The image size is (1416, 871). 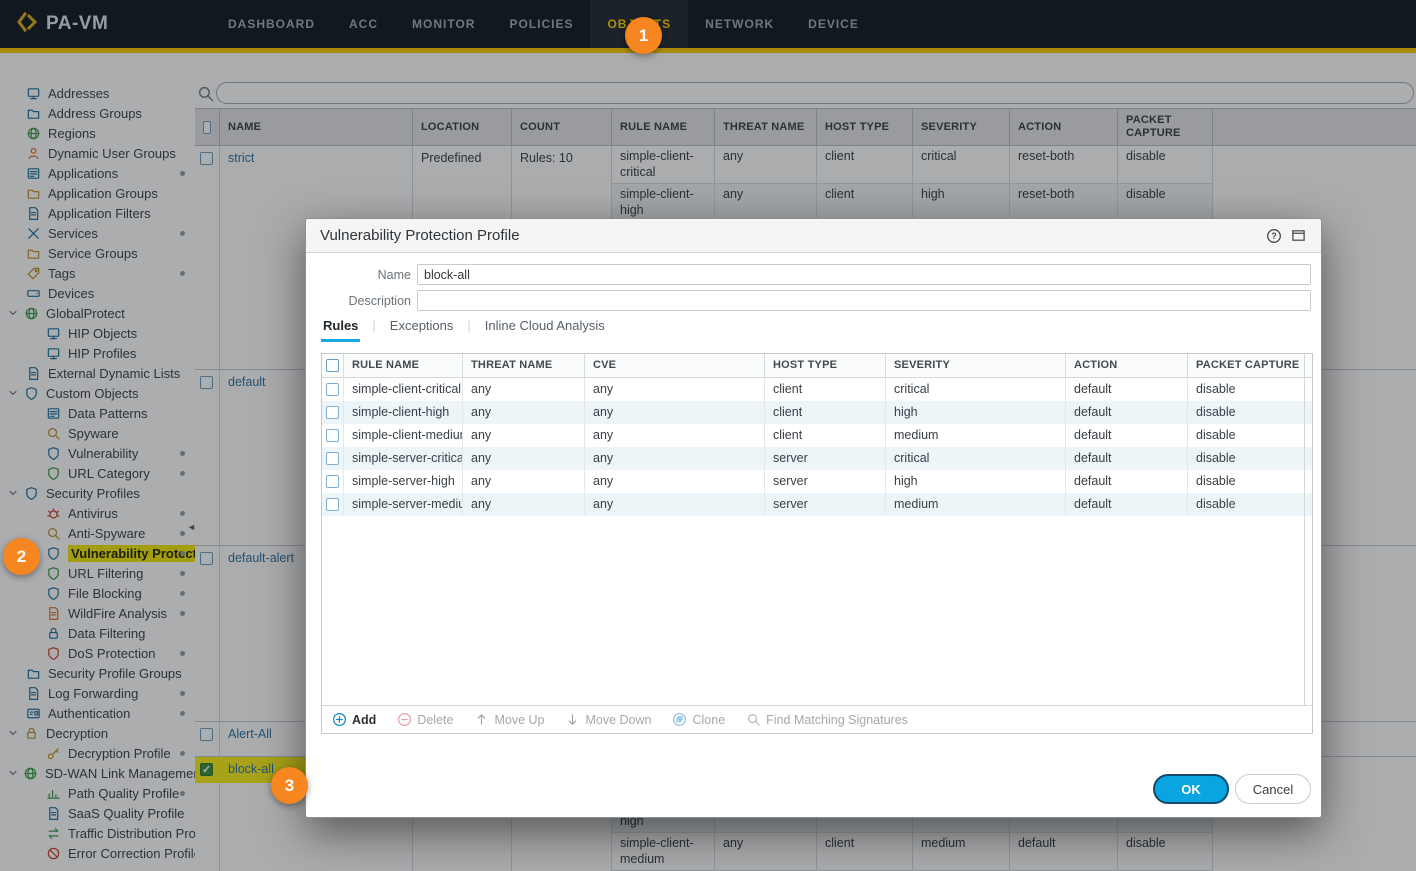 What do you see at coordinates (97, 313) in the screenshot?
I see `sidebar-item-globalprotect: GlobalProtect` at bounding box center [97, 313].